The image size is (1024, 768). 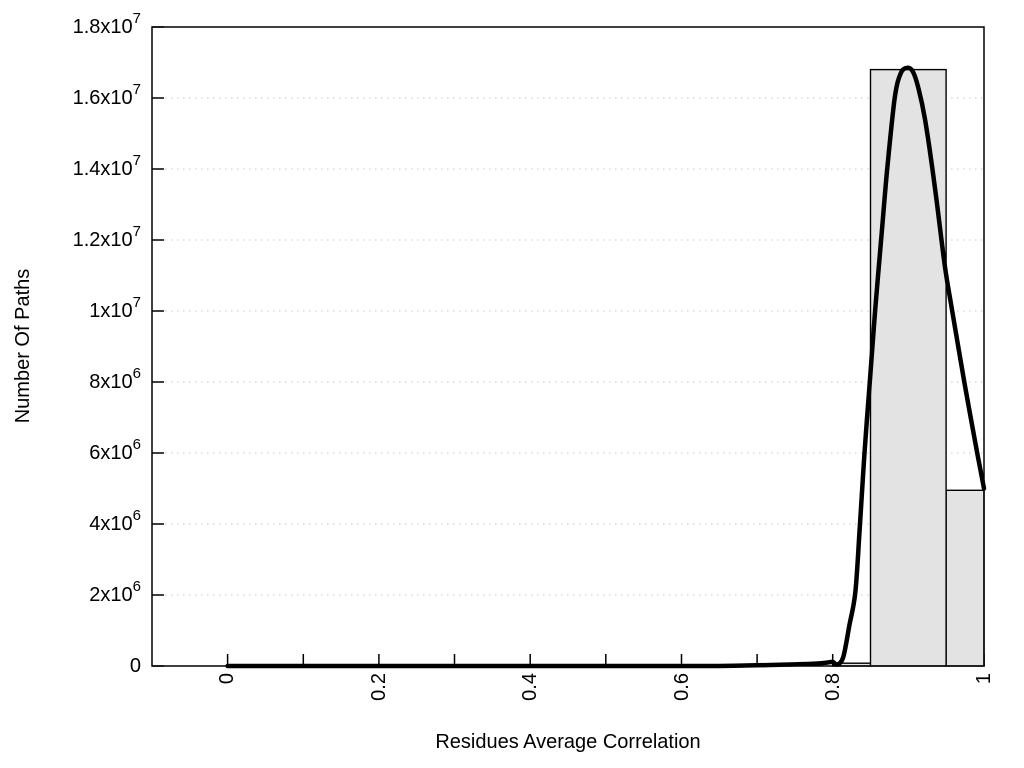 What do you see at coordinates (135, 666) in the screenshot?
I see `y-tick-label: 0` at bounding box center [135, 666].